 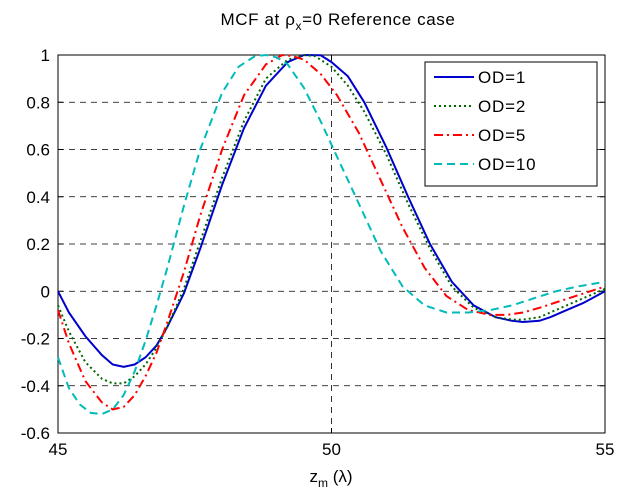 What do you see at coordinates (35, 339) in the screenshot?
I see `y-tick-label: -0.2` at bounding box center [35, 339].